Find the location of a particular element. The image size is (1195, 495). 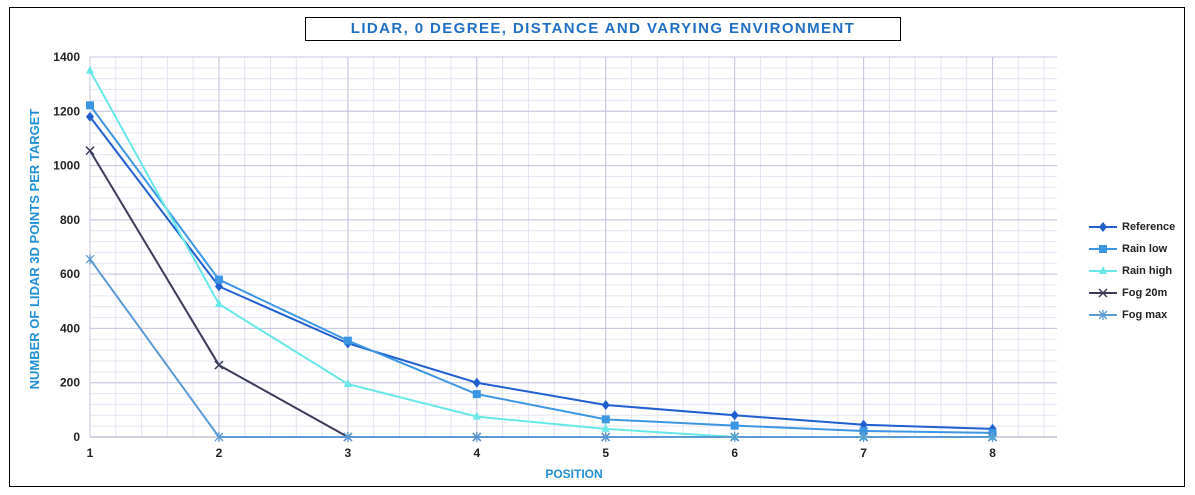

x-tick-label: 2 is located at coordinates (219, 453).